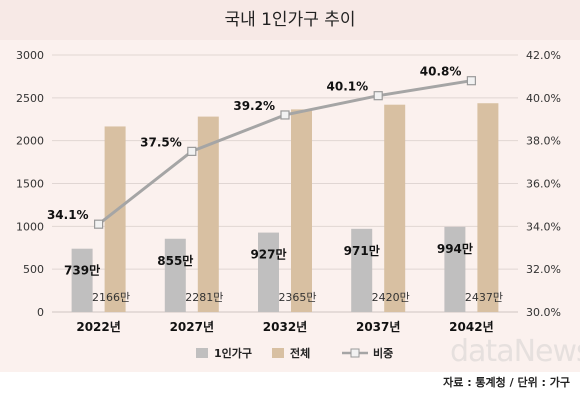 This screenshot has height=400, width=580. What do you see at coordinates (285, 327) in the screenshot?
I see `x-tick-label: 2032년` at bounding box center [285, 327].